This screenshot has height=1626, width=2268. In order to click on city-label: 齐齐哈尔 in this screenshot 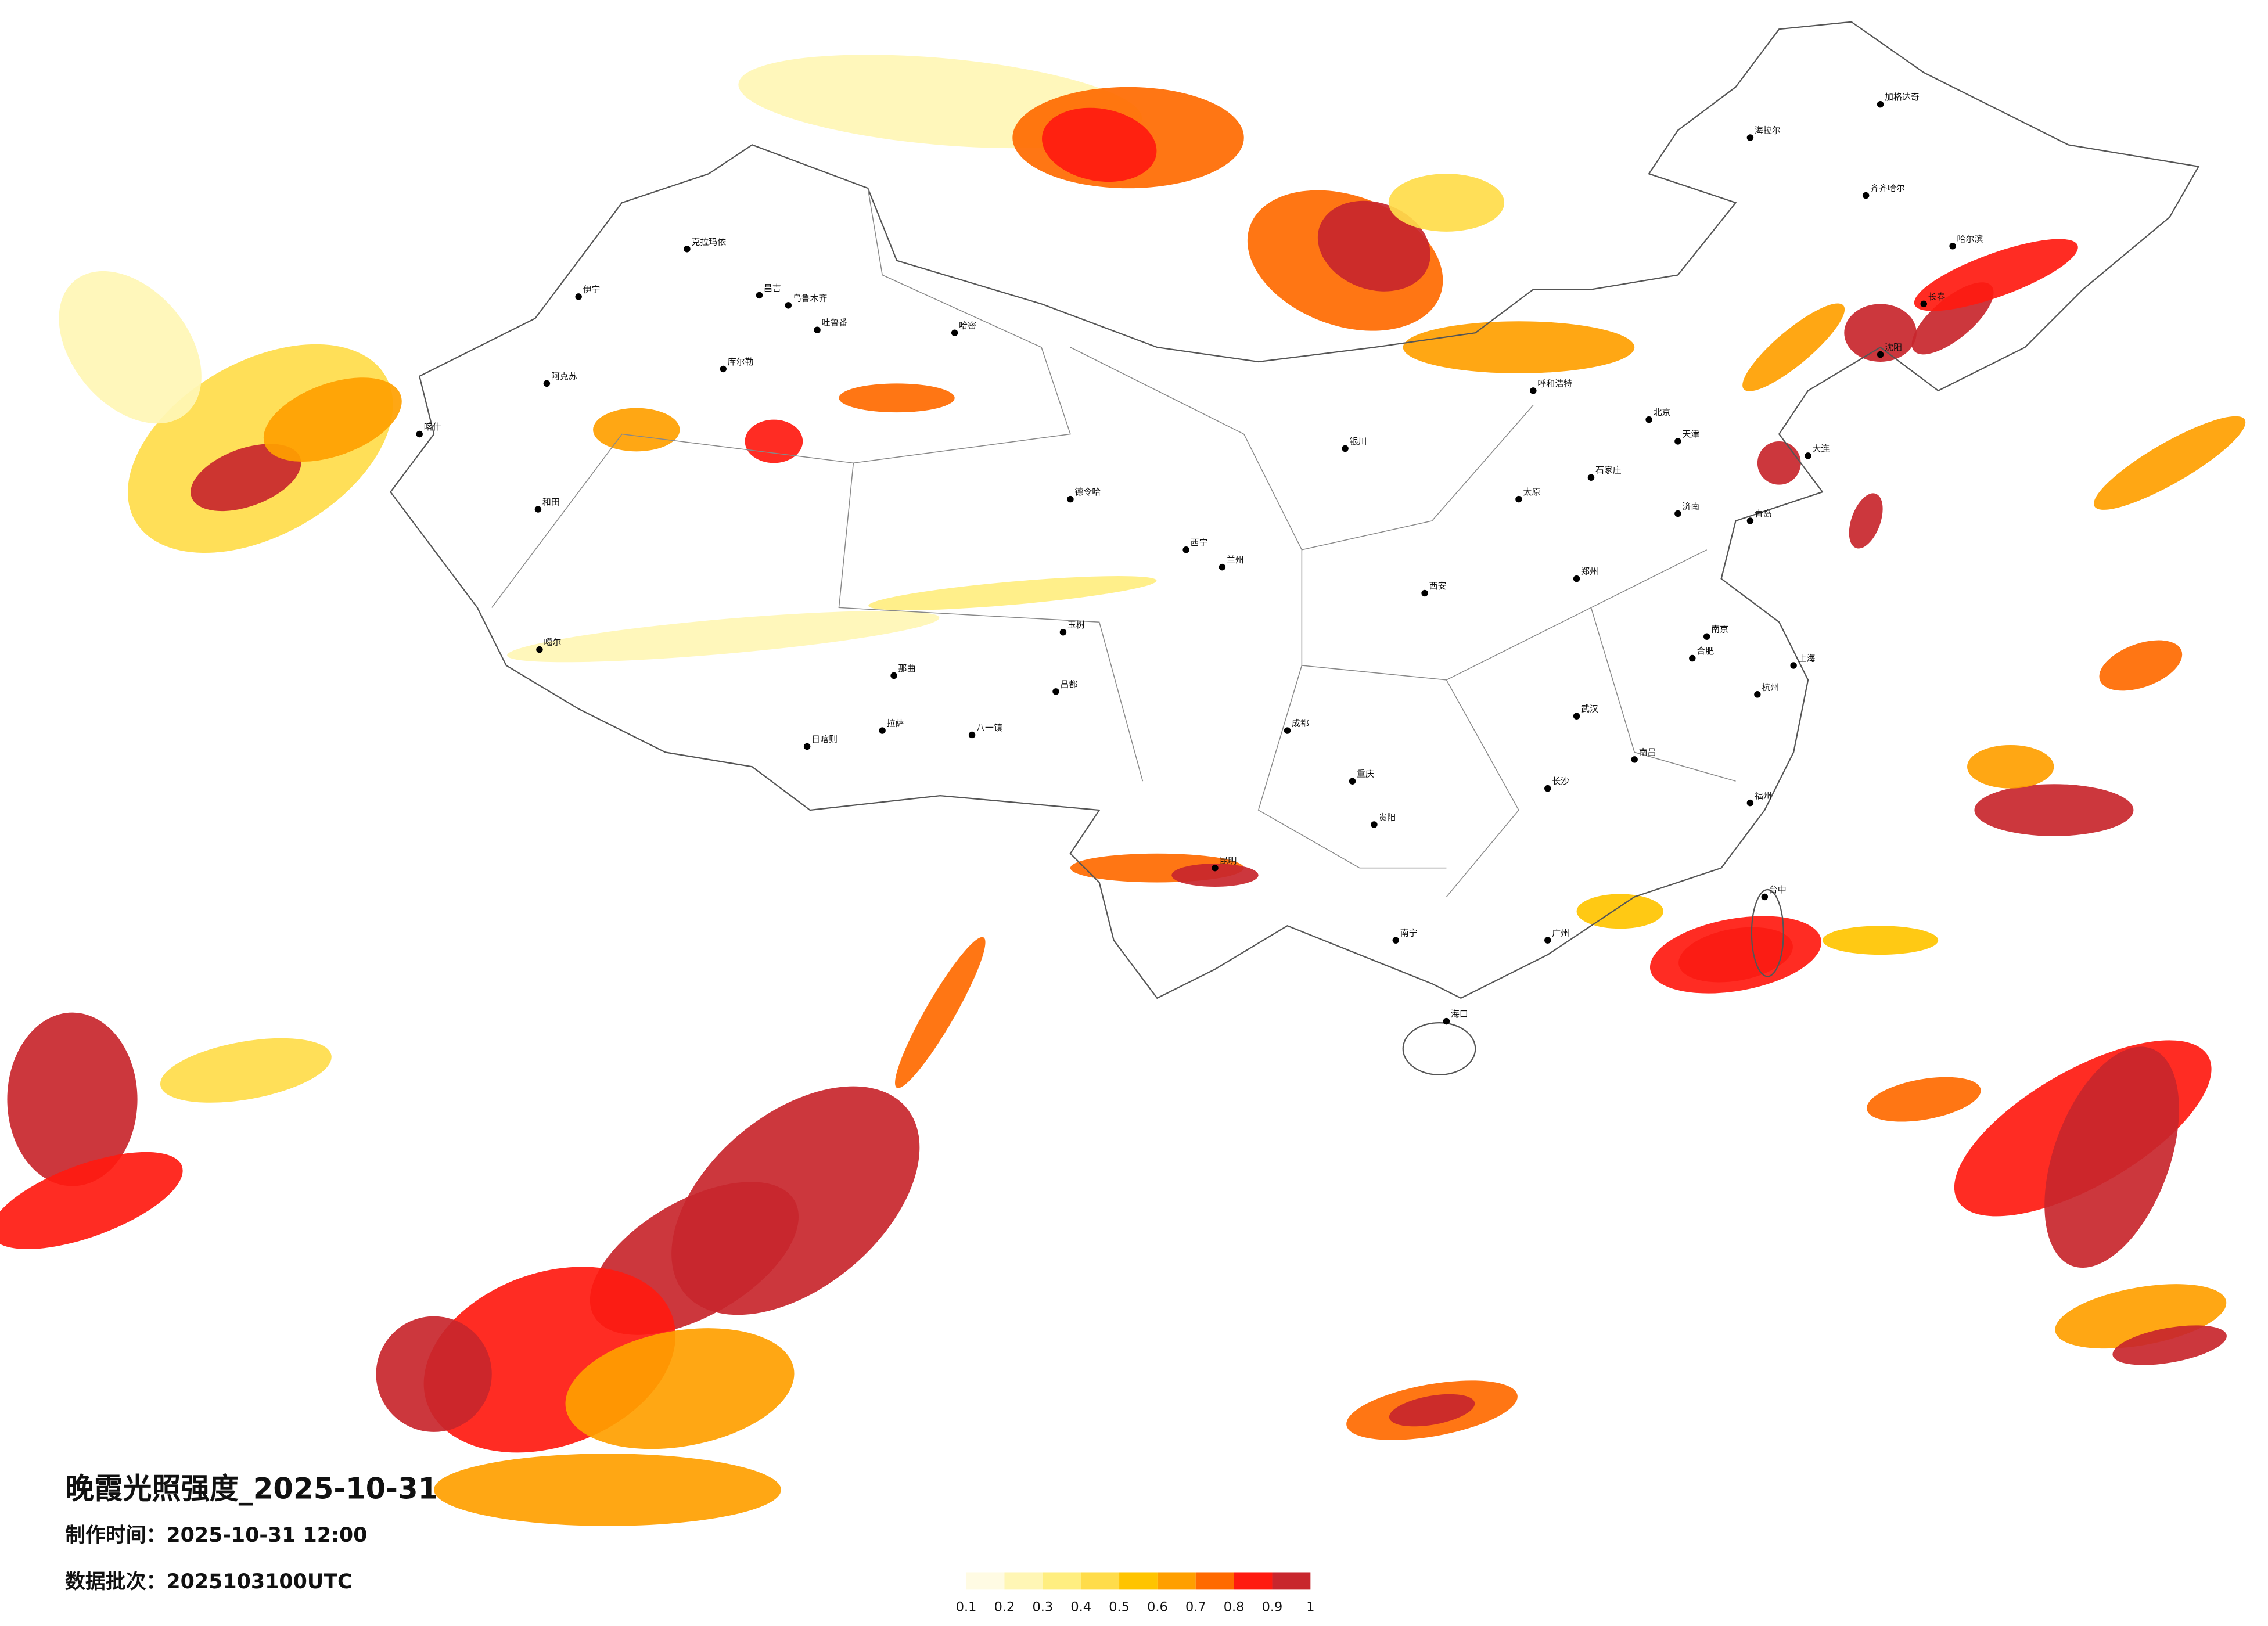, I will do `click(1887, 188)`.